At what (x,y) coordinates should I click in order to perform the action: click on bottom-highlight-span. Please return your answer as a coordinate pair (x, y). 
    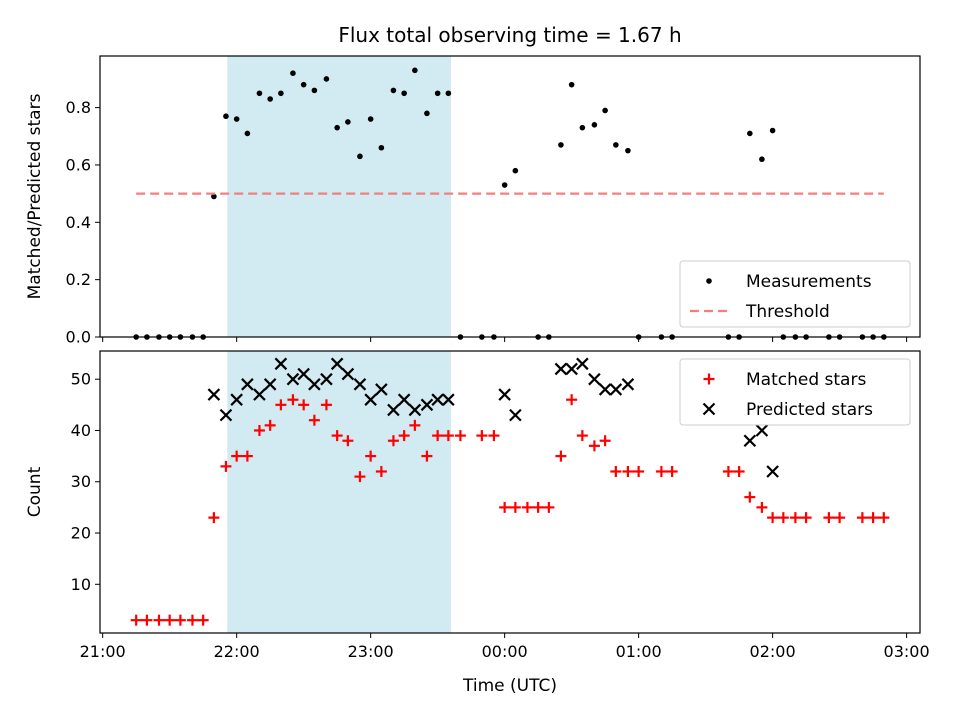
    Looking at the image, I should click on (339, 492).